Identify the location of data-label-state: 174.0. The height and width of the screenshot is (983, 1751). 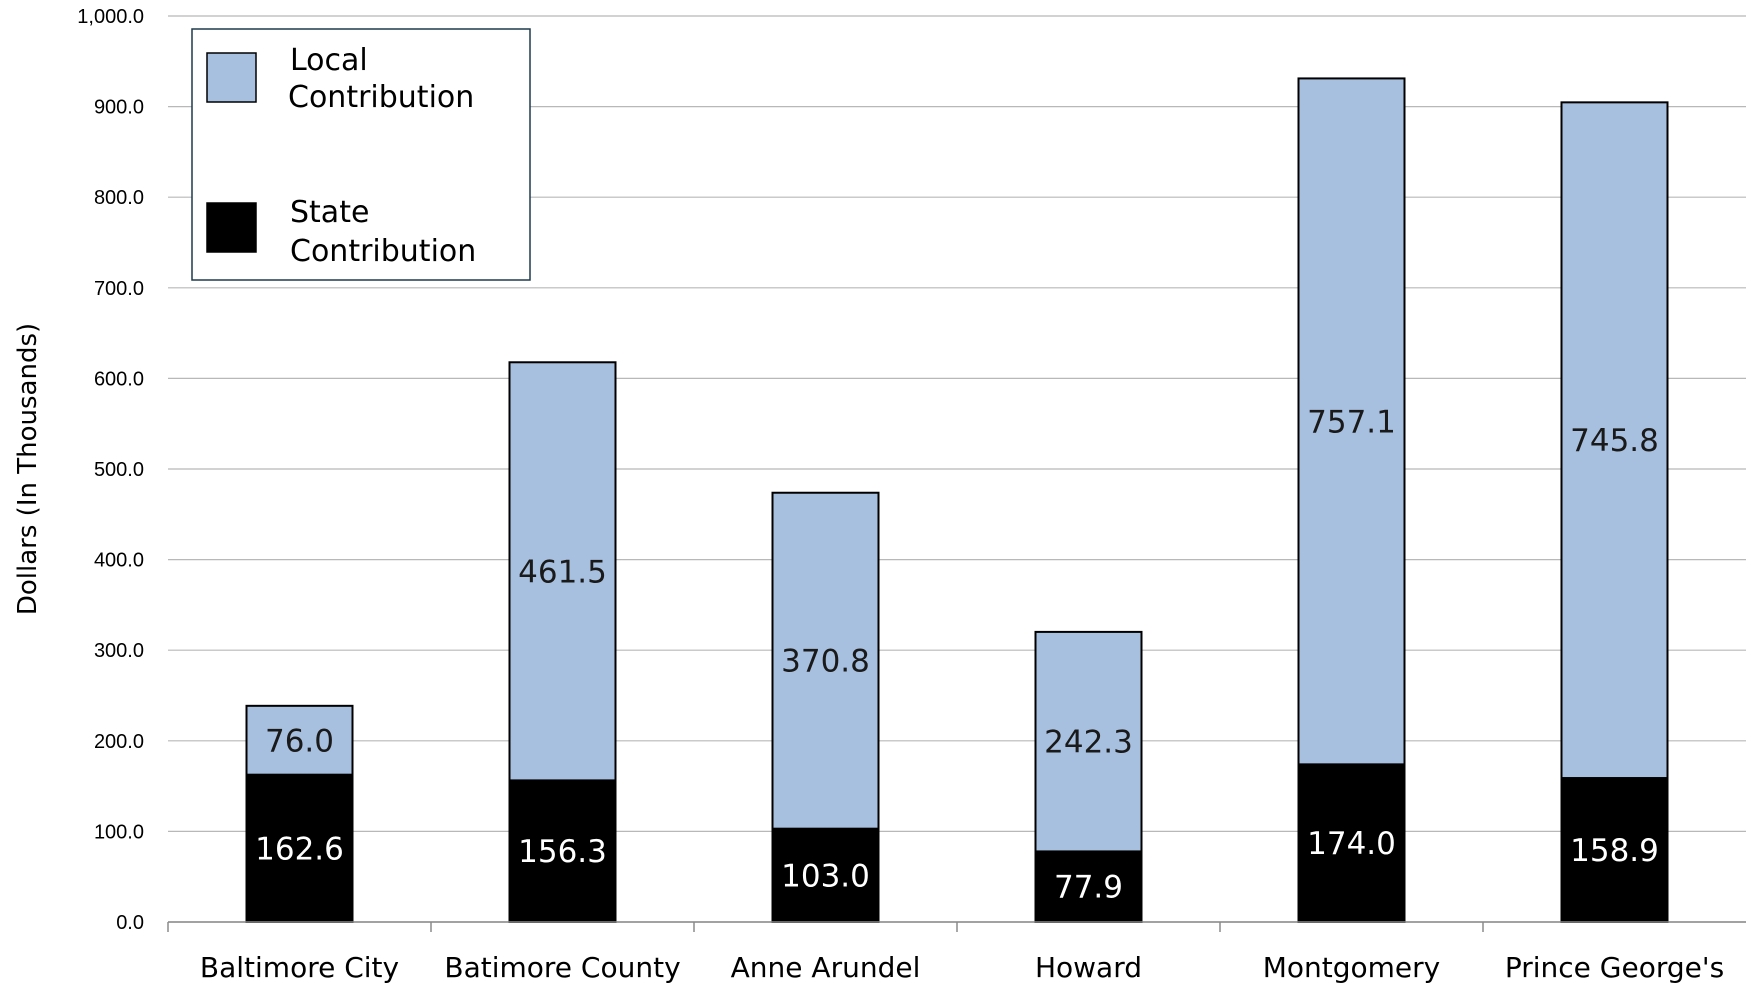
(1351, 844).